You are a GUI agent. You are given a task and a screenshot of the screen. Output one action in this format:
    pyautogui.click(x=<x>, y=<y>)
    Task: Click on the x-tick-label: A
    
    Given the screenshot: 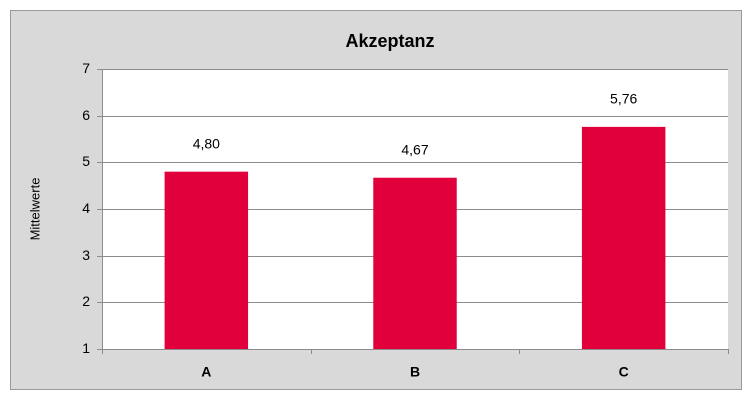 What is the action you would take?
    pyautogui.click(x=206, y=372)
    